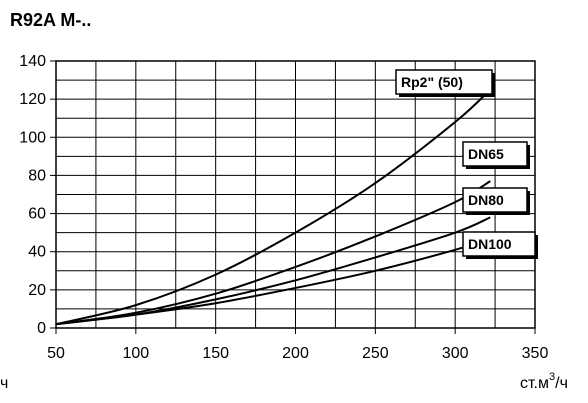 The width and height of the screenshot is (588, 403). What do you see at coordinates (32, 137) in the screenshot?
I see `y-tick-label: 100` at bounding box center [32, 137].